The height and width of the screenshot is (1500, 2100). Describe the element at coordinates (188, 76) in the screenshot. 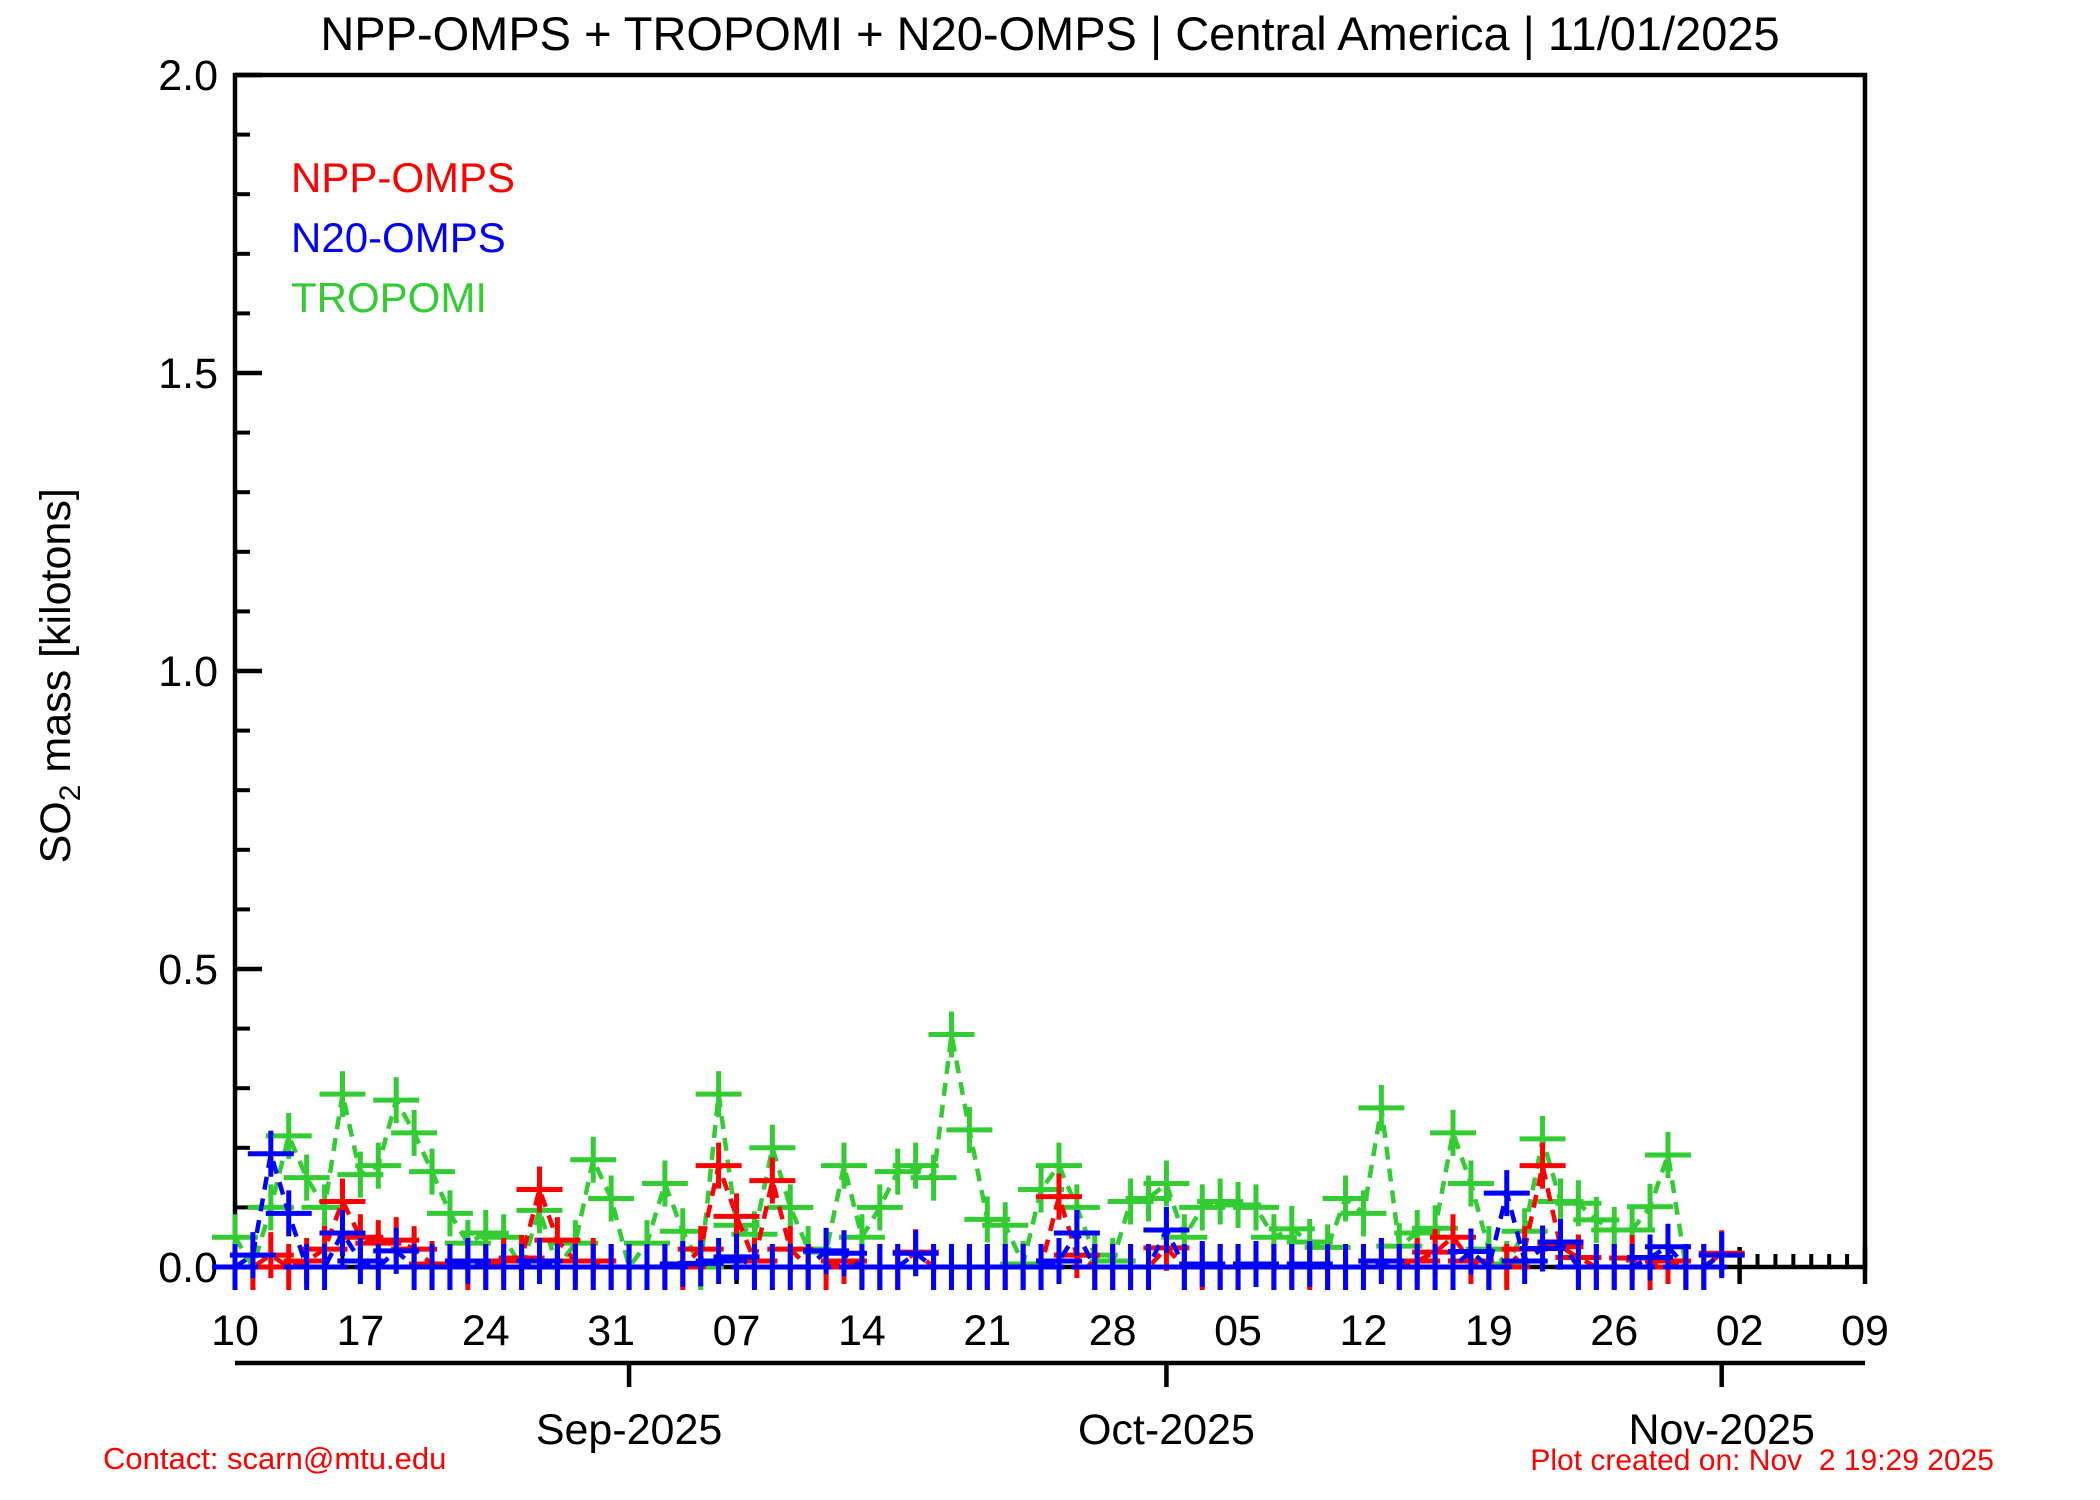

I see `y-tick-label: 2.0` at that location.